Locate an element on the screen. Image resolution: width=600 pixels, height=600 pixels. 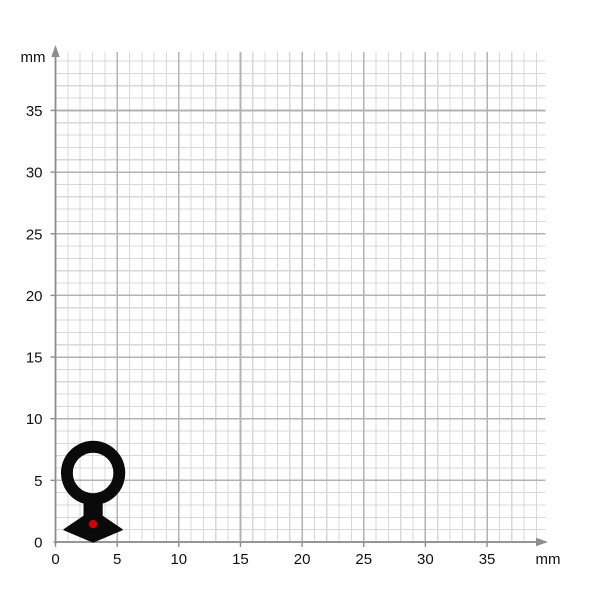
y-tick-label: 5 is located at coordinates (38, 481).